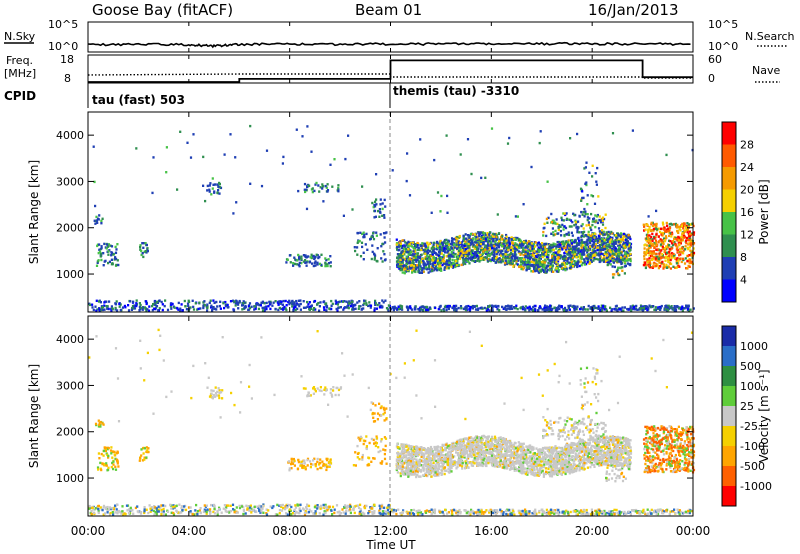  Describe the element at coordinates (20, 36) in the screenshot. I see `noise-left-label: N.Sky` at that location.